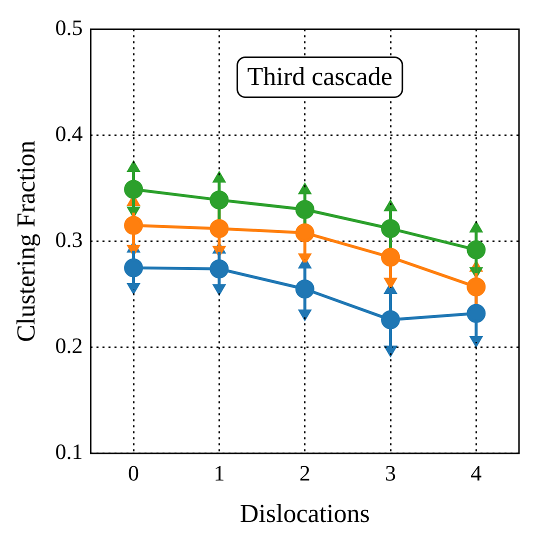 This screenshot has height=543, width=538. What do you see at coordinates (69, 239) in the screenshot?
I see `y-tick-label: 0.3` at bounding box center [69, 239].